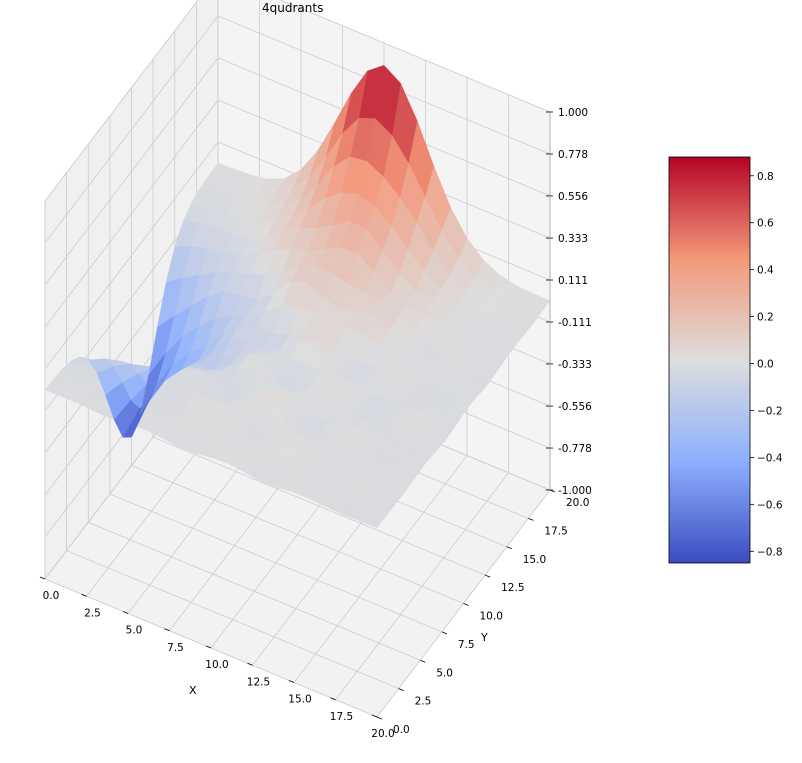 Image resolution: width=802 pixels, height=763 pixels. Describe the element at coordinates (444, 673) in the screenshot. I see `y-tick-label: 5.0` at that location.